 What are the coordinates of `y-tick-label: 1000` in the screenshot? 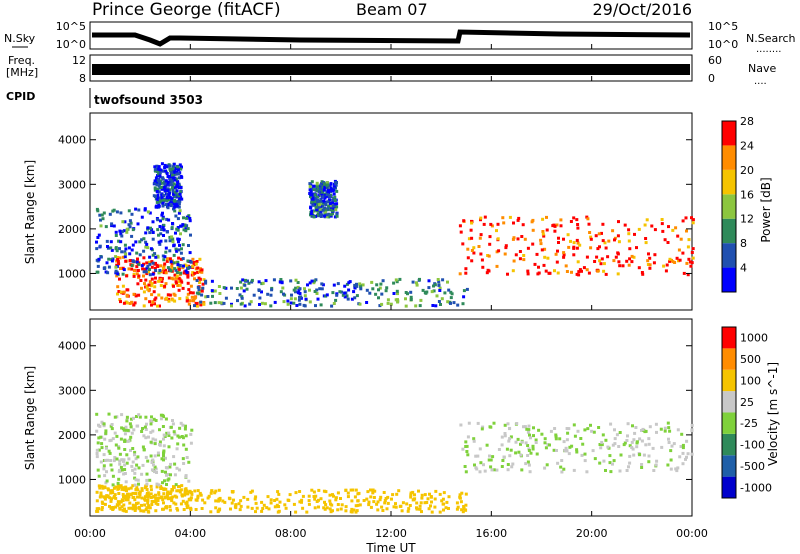 It's located at (72, 273).